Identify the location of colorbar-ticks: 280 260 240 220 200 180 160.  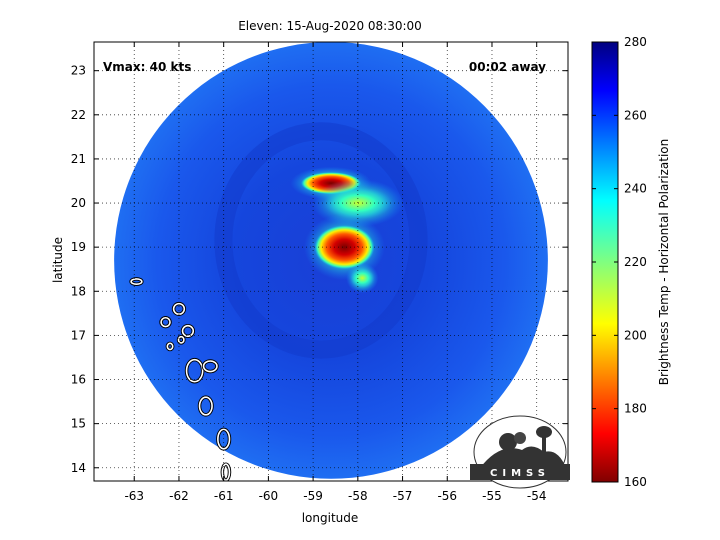
(619, 262).